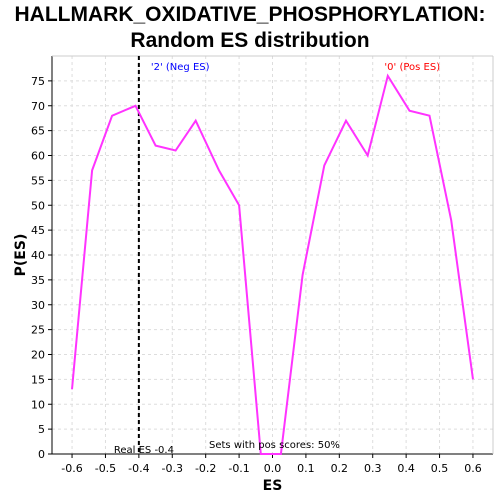  Describe the element at coordinates (238, 468) in the screenshot. I see `x-tick-label: -0.1` at that location.